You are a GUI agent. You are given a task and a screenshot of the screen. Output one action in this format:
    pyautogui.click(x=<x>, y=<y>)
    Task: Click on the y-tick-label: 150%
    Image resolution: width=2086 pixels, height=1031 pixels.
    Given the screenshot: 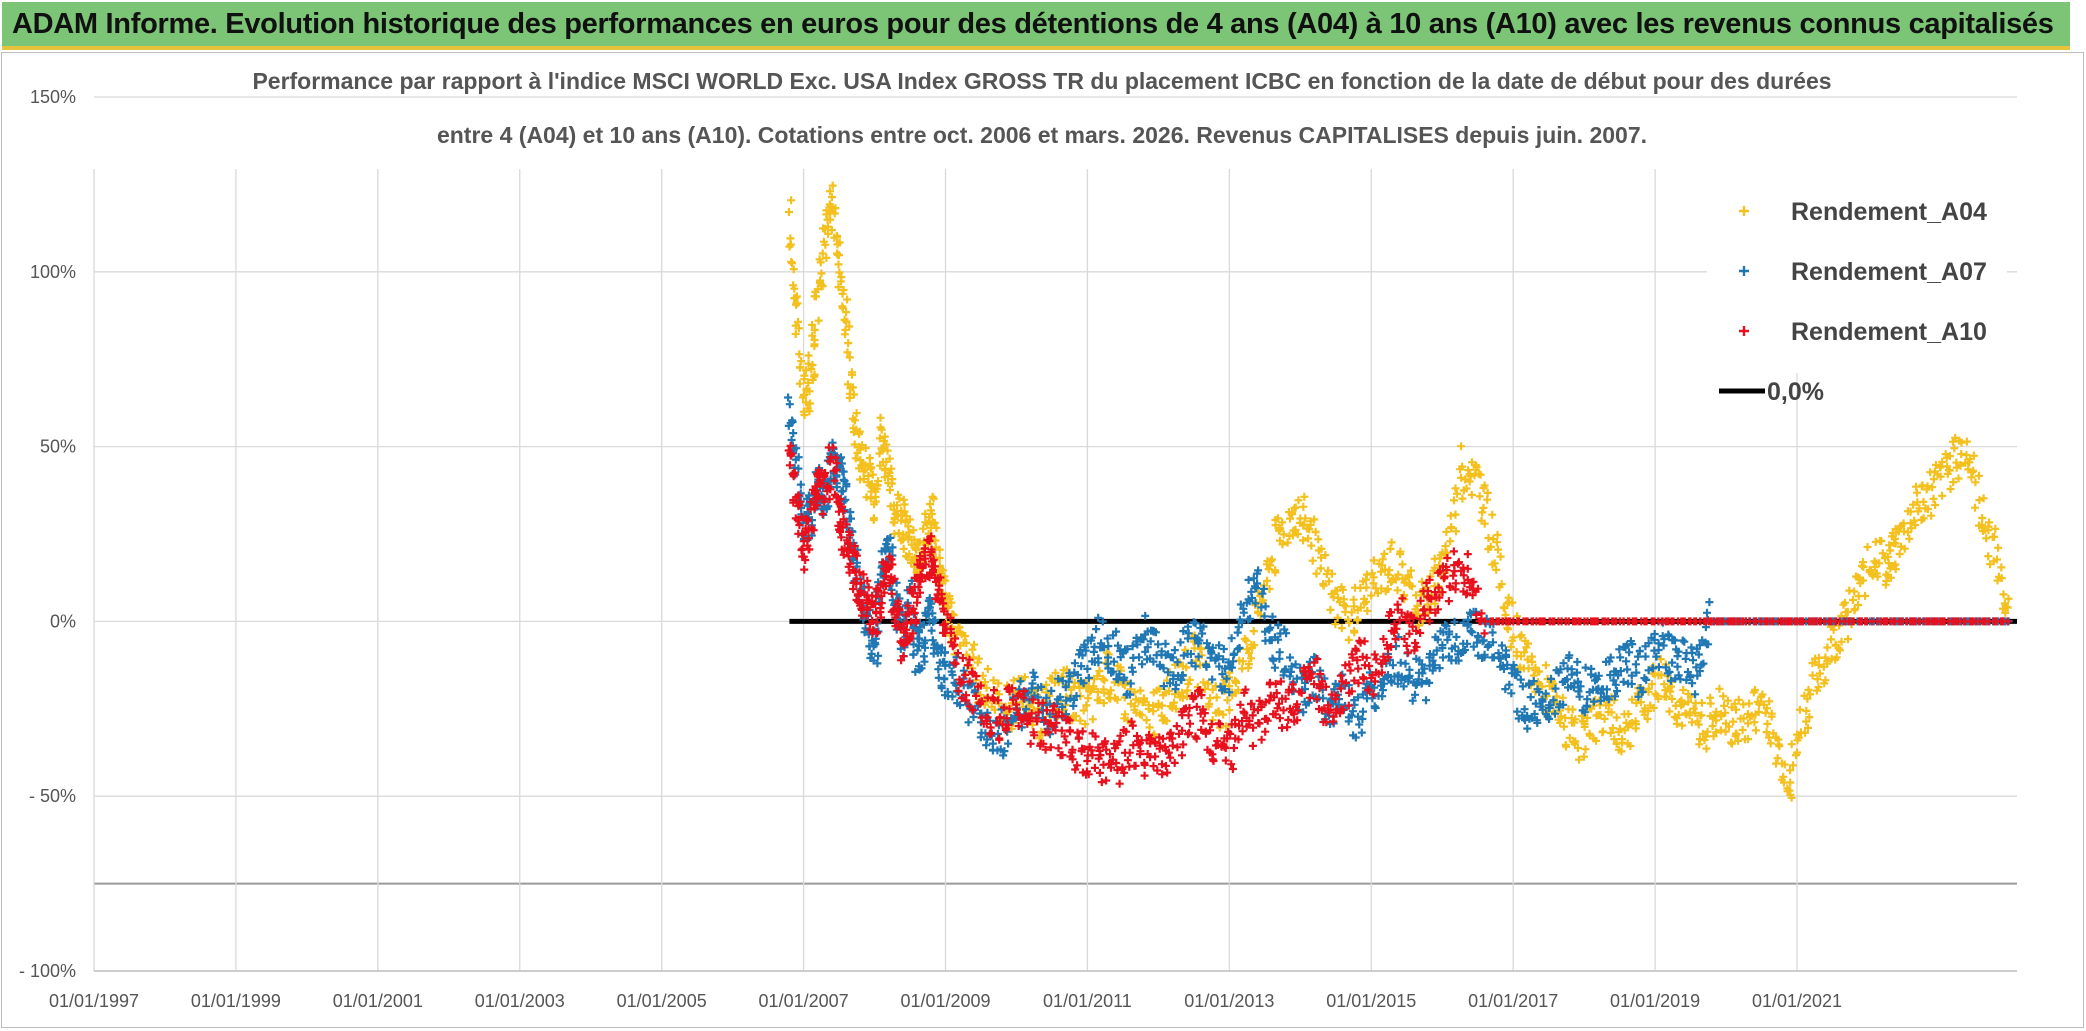 What is the action you would take?
    pyautogui.click(x=53, y=97)
    